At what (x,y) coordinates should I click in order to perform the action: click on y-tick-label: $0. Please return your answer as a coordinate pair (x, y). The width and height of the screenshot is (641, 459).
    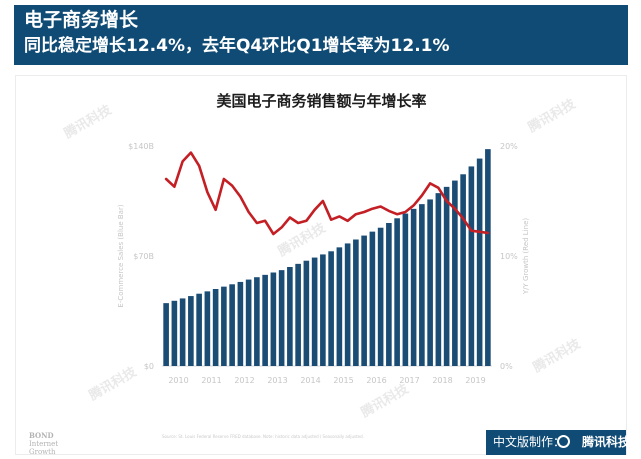
    Looking at the image, I should click on (149, 366).